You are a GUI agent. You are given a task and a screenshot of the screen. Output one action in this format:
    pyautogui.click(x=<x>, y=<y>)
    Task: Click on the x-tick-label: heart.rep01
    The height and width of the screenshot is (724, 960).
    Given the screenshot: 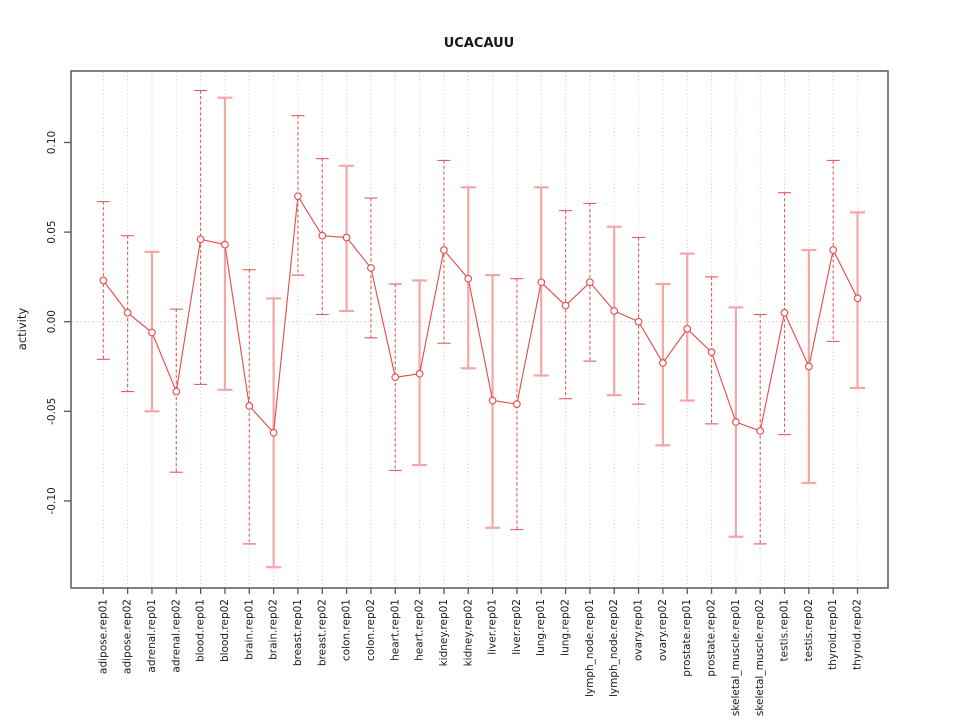 What is the action you would take?
    pyautogui.click(x=395, y=630)
    